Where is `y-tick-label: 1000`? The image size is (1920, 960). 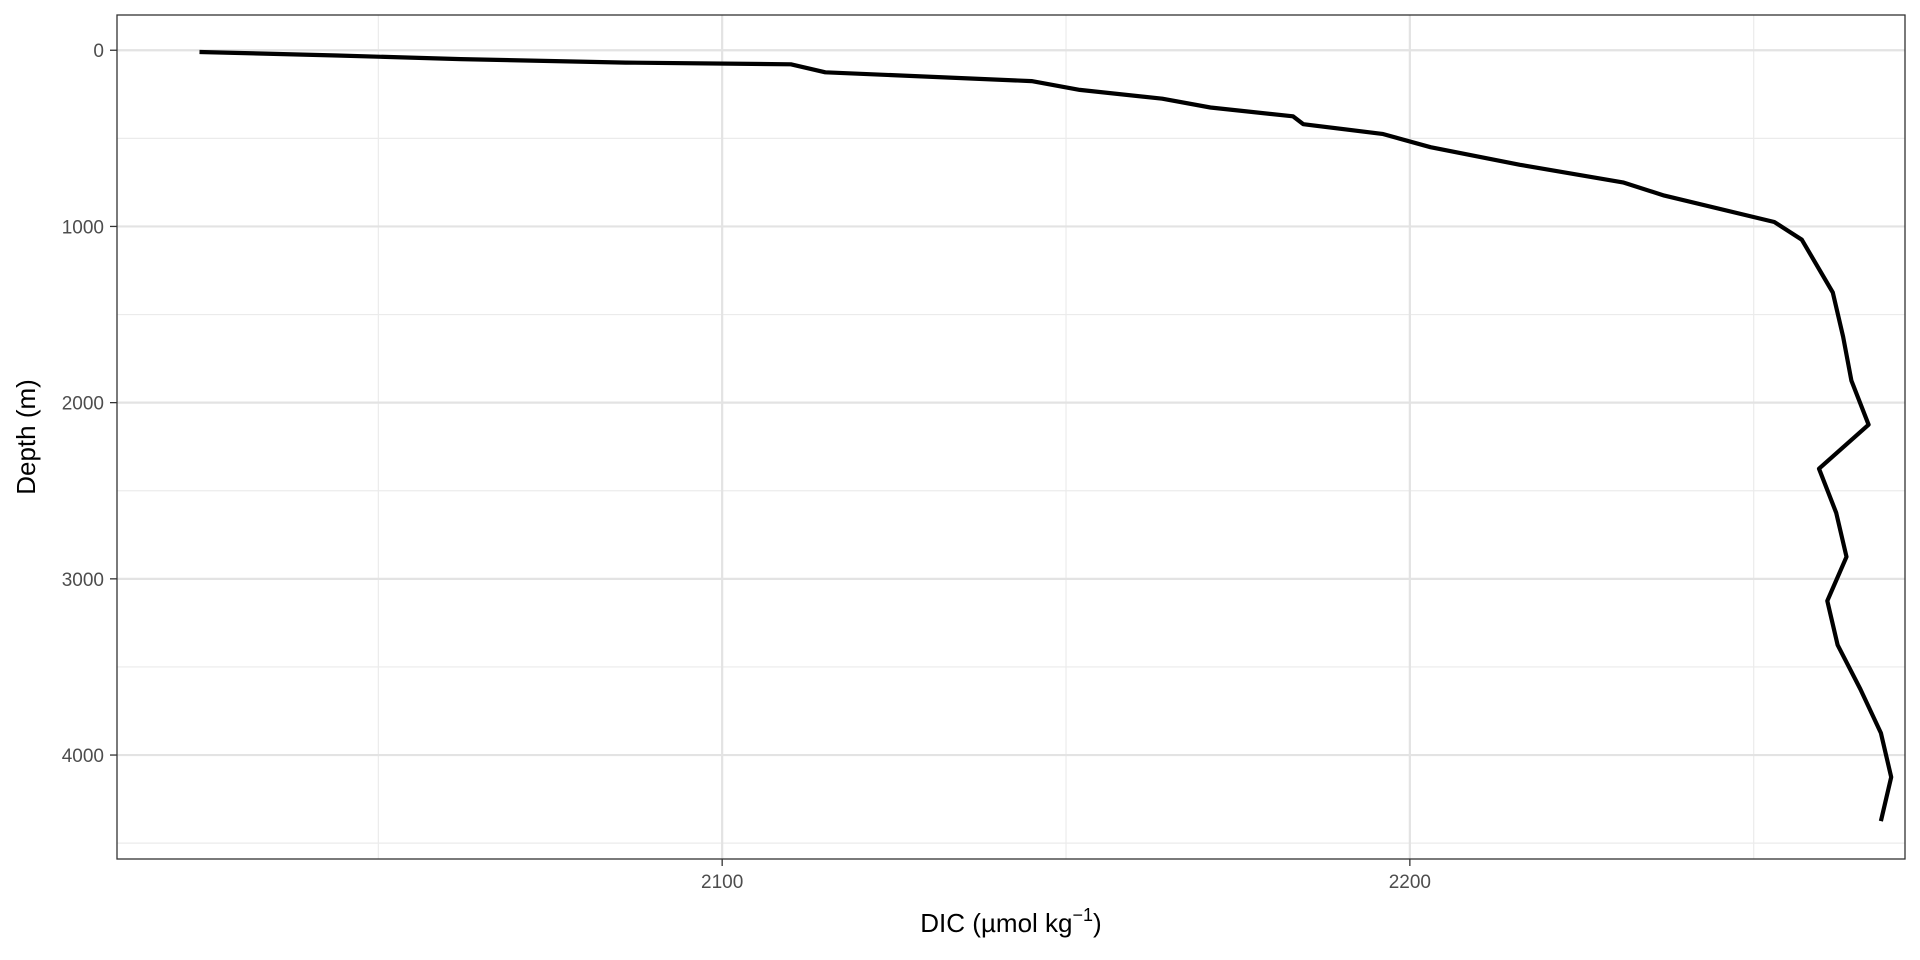
y-tick-label: 1000 is located at coordinates (83, 227).